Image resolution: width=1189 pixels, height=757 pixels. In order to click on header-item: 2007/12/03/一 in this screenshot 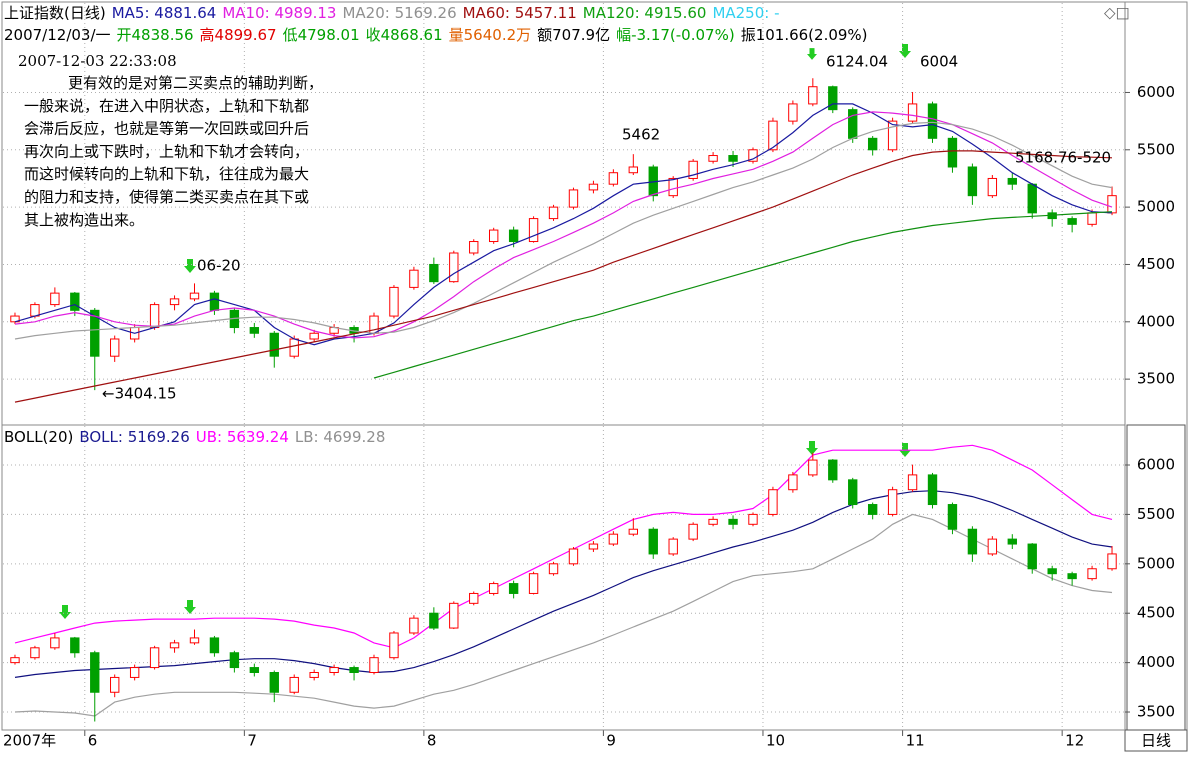, I will do `click(57, 35)`.